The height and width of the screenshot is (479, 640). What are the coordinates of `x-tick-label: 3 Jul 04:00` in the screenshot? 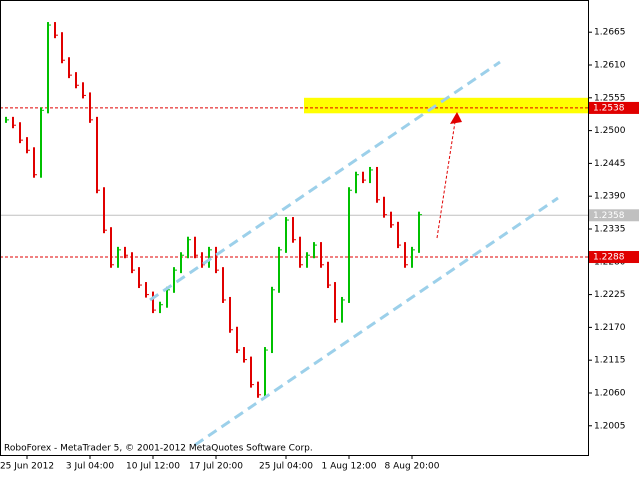 It's located at (90, 467).